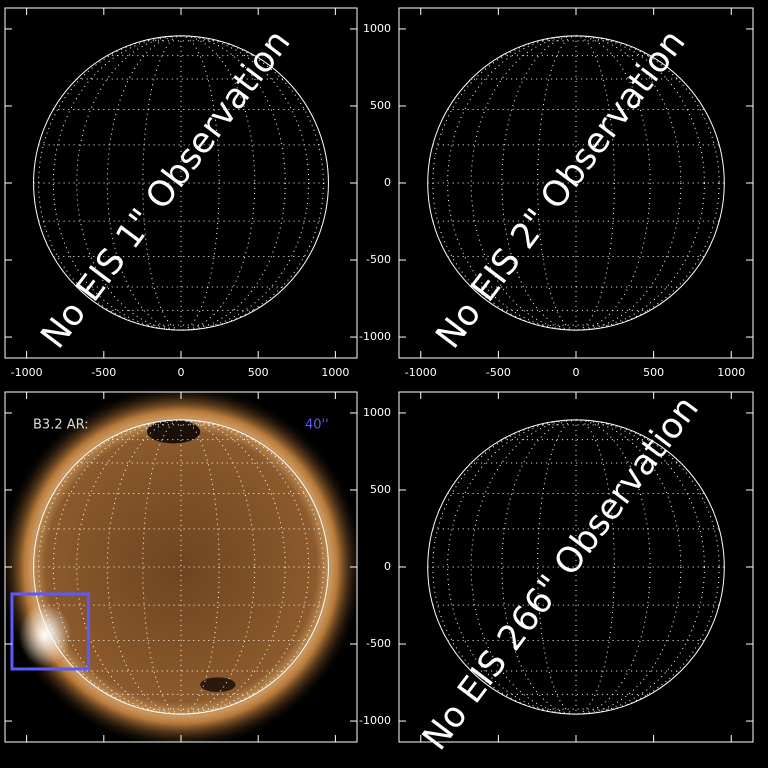 Image resolution: width=768 pixels, height=768 pixels. I want to click on region-box, so click(50, 631).